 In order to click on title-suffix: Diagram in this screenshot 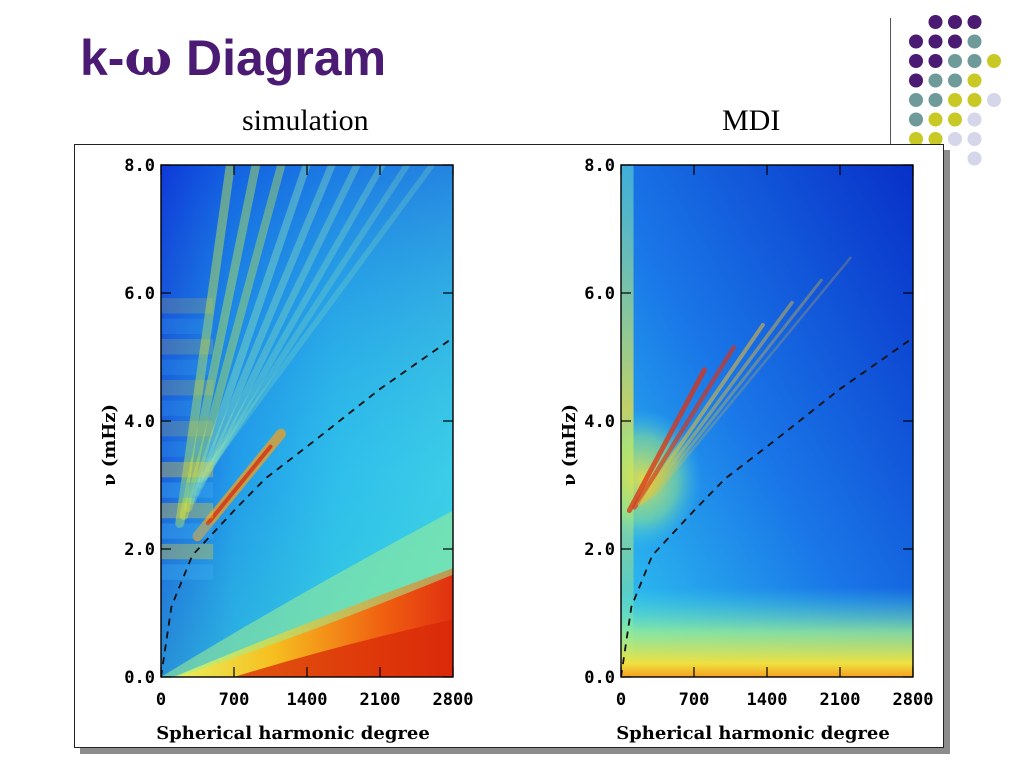, I will do `click(279, 58)`.